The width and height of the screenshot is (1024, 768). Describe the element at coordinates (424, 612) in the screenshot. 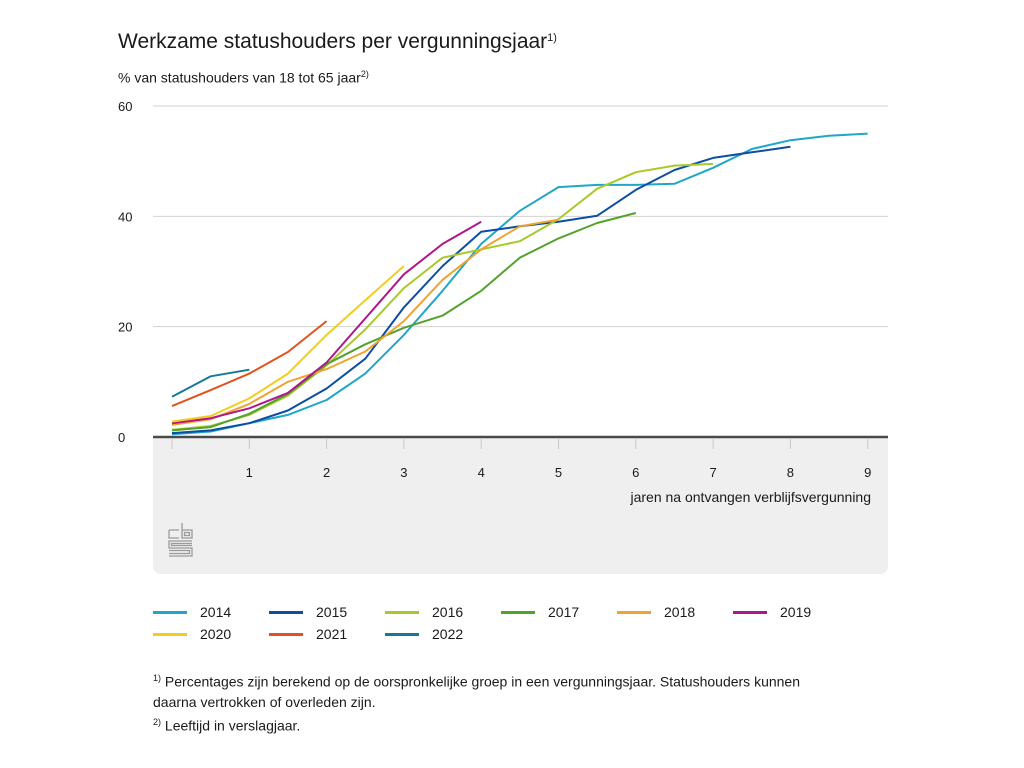

I see `legend-item-2016: 2016` at that location.